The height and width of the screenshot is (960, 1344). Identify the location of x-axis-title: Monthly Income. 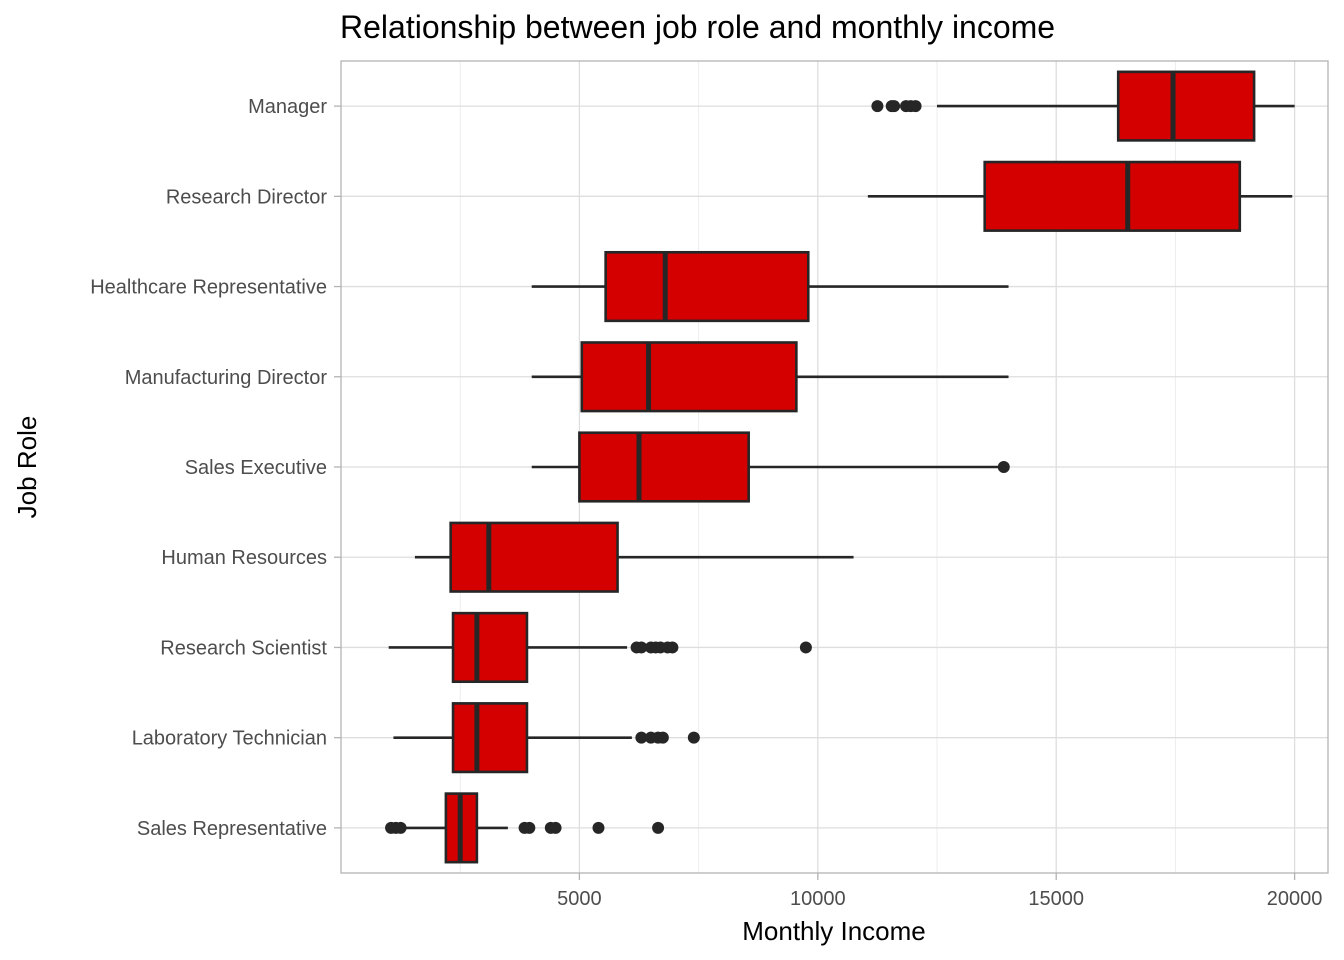
(834, 931).